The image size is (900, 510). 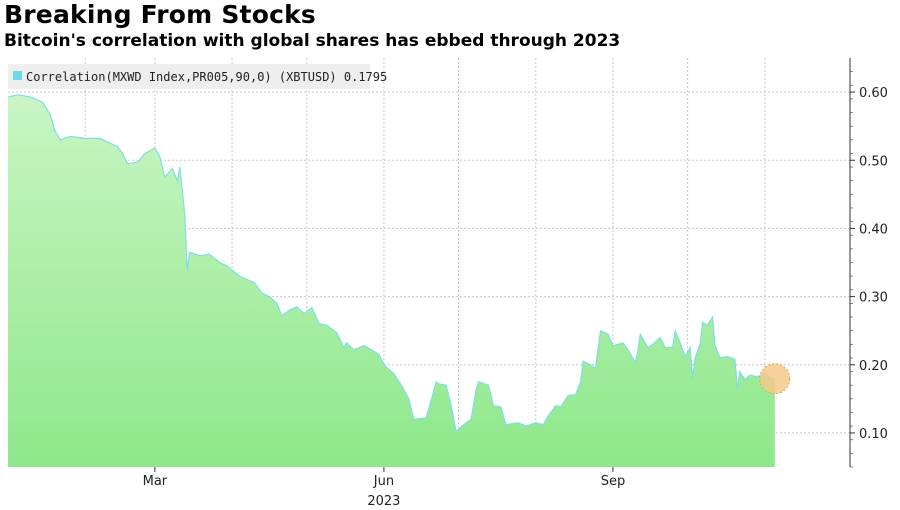 I want to click on y-tick-label: 0.40, so click(x=873, y=229).